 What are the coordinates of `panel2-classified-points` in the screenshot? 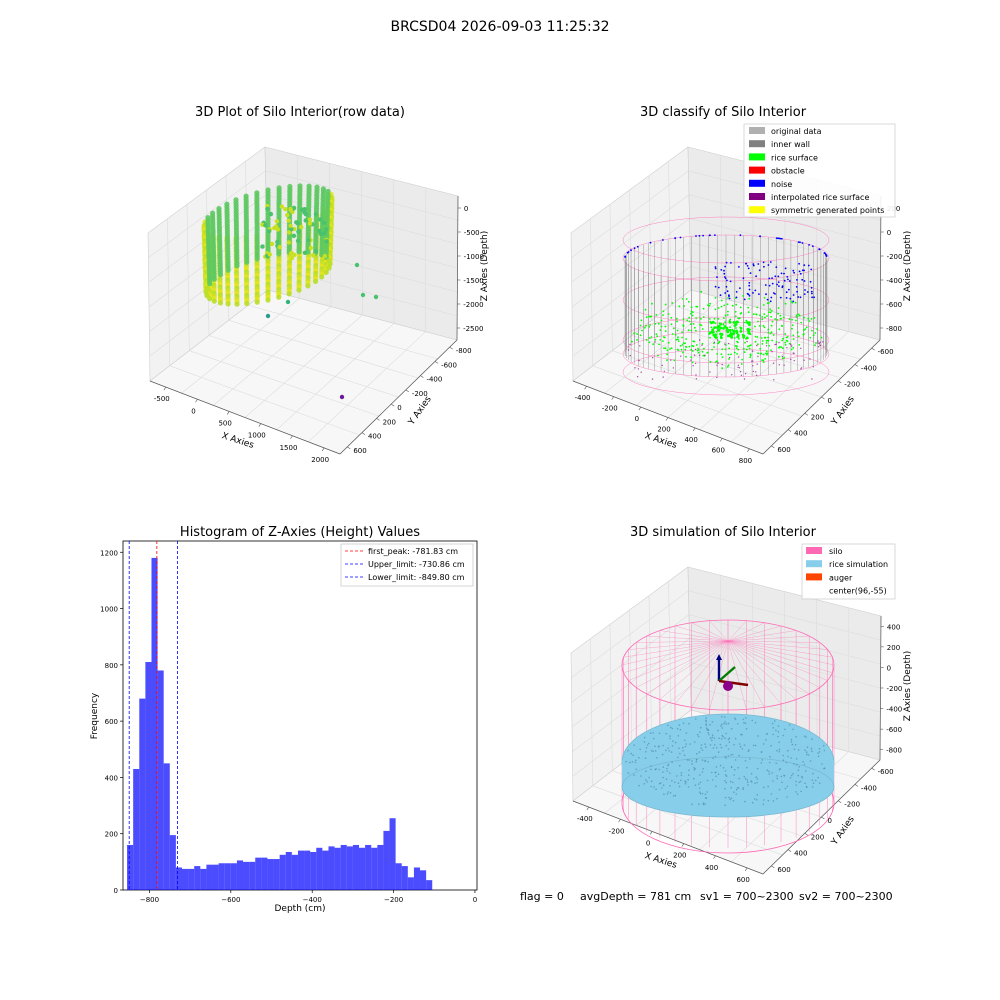 It's located at (726, 306).